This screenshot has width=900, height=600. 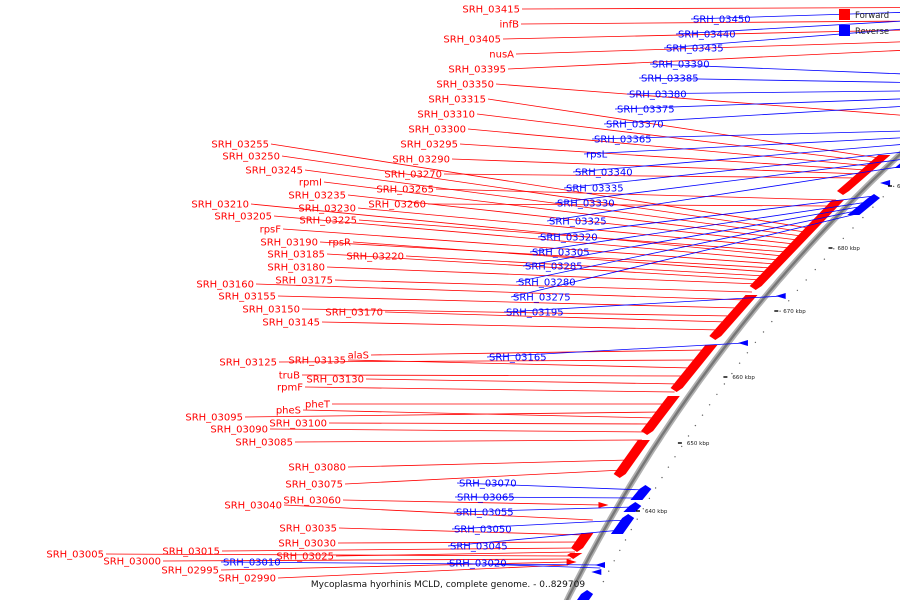 I want to click on reverse-gene-label-15: SRH_03305, so click(x=561, y=253).